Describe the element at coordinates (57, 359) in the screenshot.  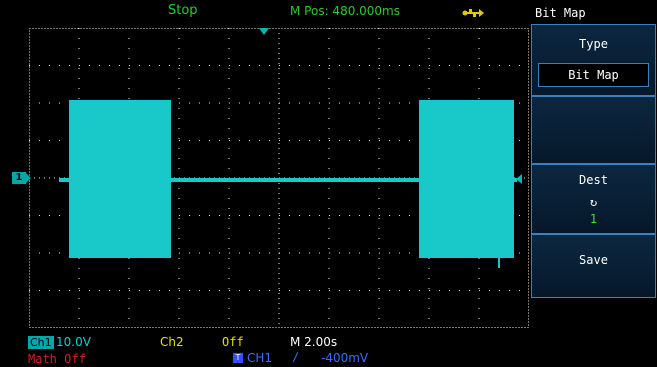
I see `math-state: Math Off` at that location.